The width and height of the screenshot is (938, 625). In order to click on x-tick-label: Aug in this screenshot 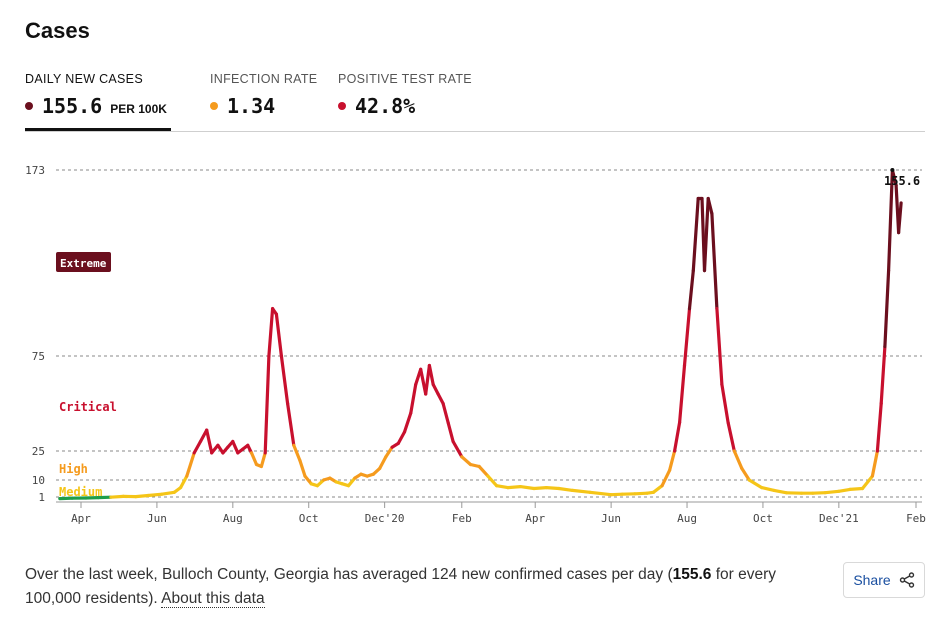, I will do `click(687, 518)`.